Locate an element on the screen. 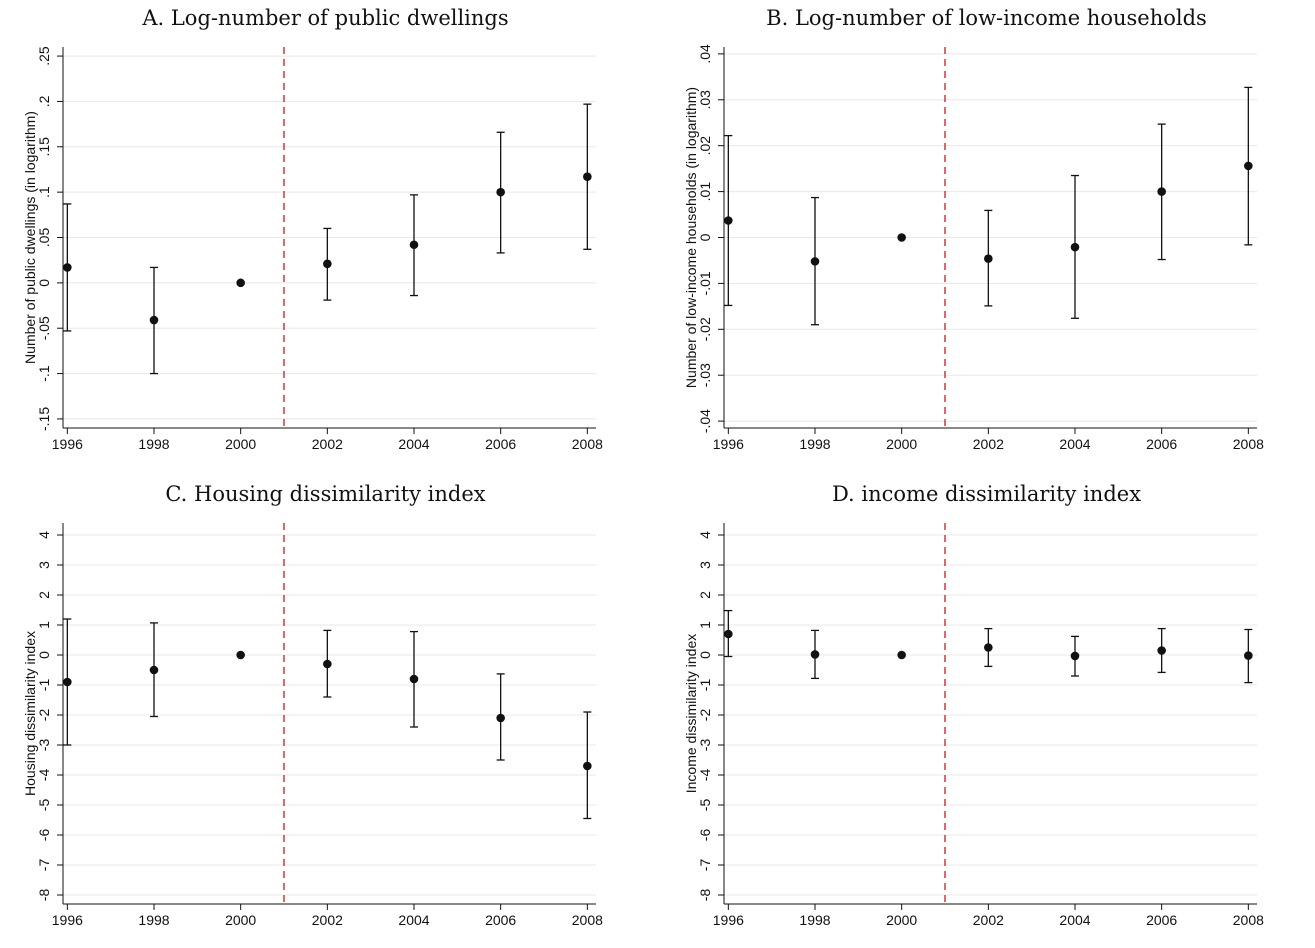 The image size is (1315, 948). y-tick-label: -4 is located at coordinates (705, 775).